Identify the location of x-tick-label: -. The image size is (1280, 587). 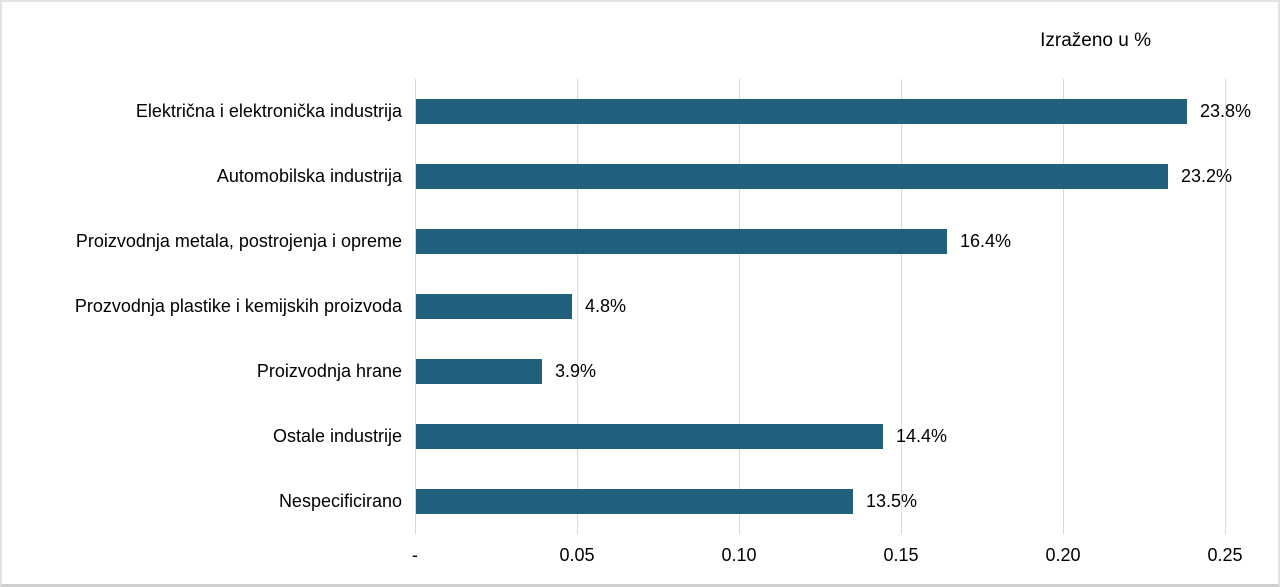
(415, 555).